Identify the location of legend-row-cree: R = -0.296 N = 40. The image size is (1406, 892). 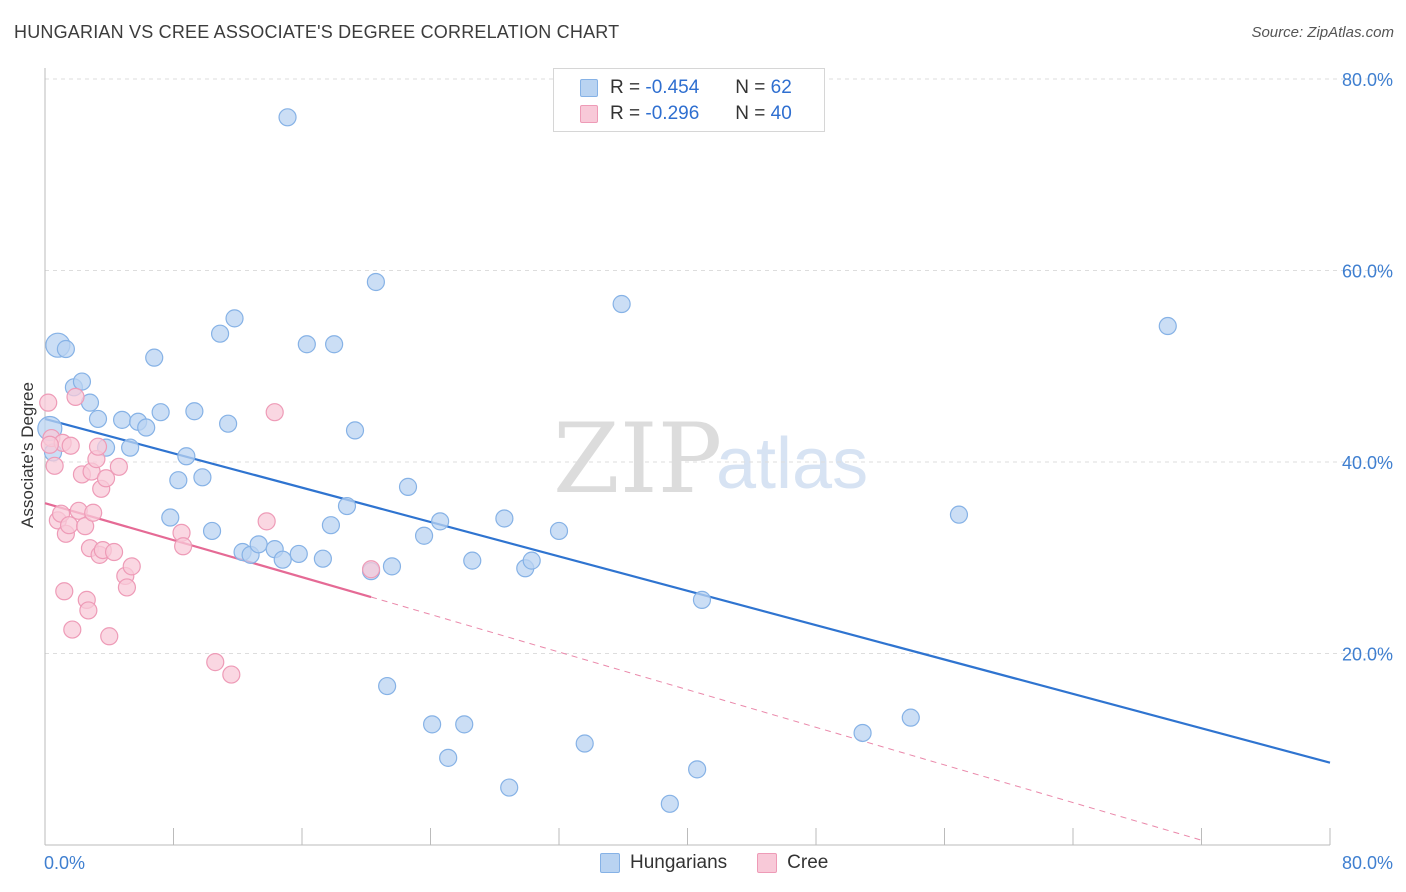
(686, 114).